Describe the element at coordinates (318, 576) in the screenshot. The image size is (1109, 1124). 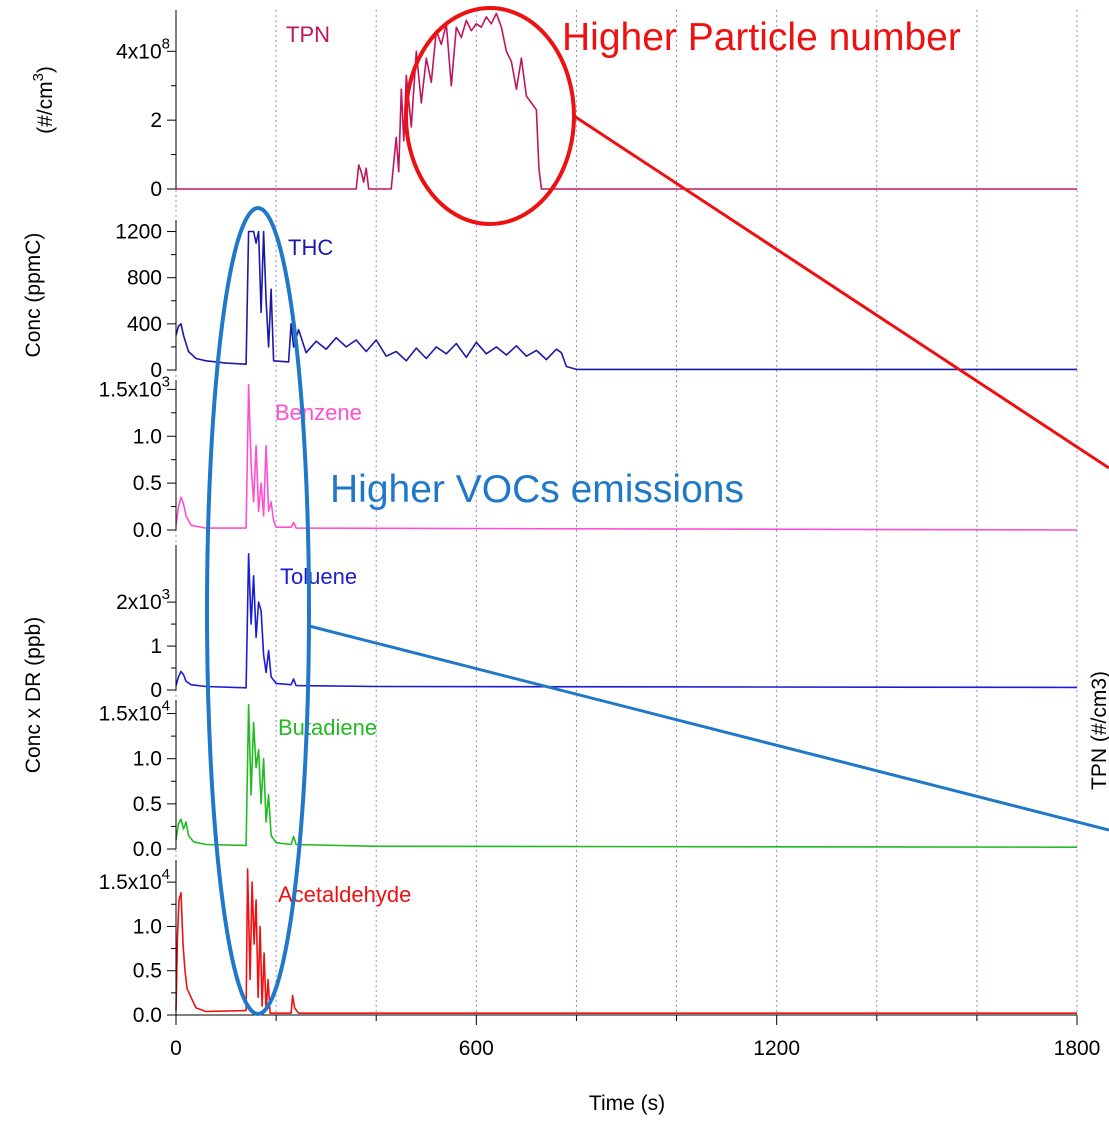
I see `series-label-toluene: Toluene` at that location.